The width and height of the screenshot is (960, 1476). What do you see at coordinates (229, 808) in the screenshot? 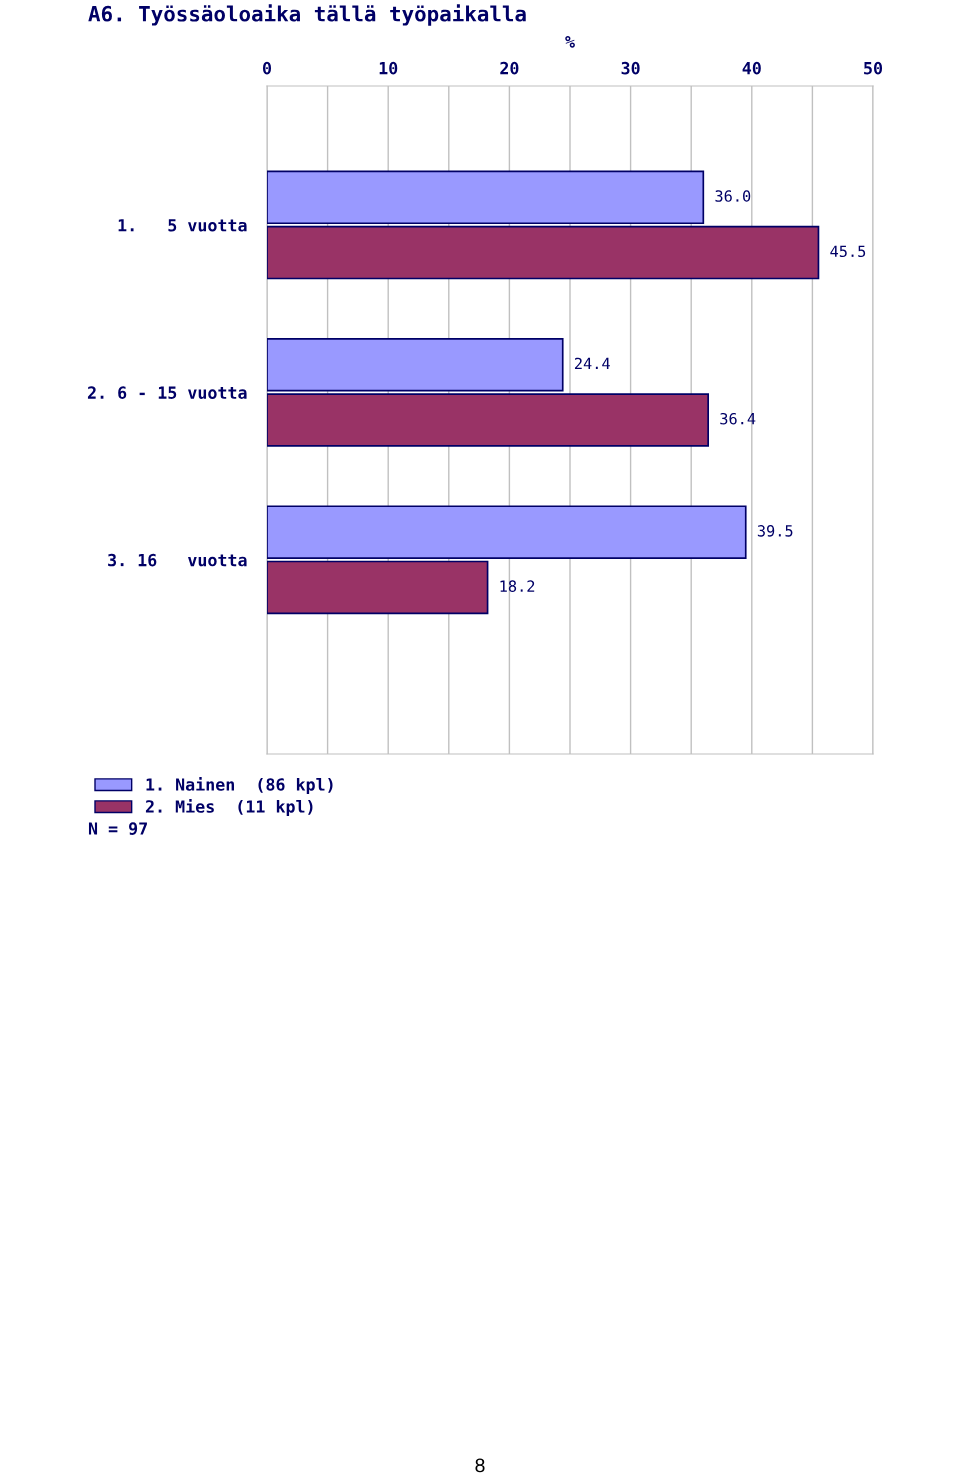
I see `legend-label: 2. Mies (11 kpl)` at bounding box center [229, 808].